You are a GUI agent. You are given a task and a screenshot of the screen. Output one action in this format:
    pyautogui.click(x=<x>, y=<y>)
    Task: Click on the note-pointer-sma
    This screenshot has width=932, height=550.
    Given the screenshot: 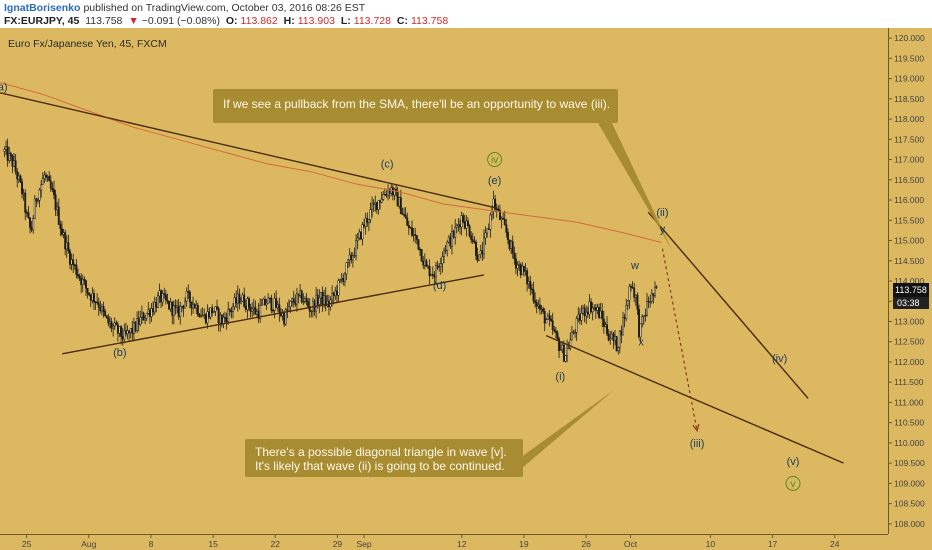 What is the action you would take?
    pyautogui.click(x=635, y=186)
    